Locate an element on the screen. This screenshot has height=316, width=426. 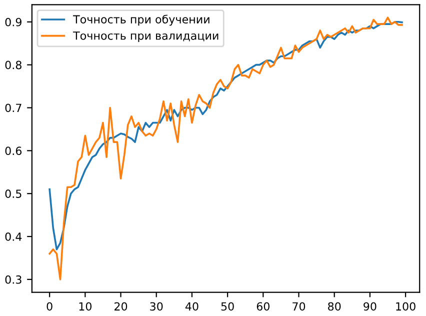
legend-label: Точность при обучении is located at coordinates (141, 20).